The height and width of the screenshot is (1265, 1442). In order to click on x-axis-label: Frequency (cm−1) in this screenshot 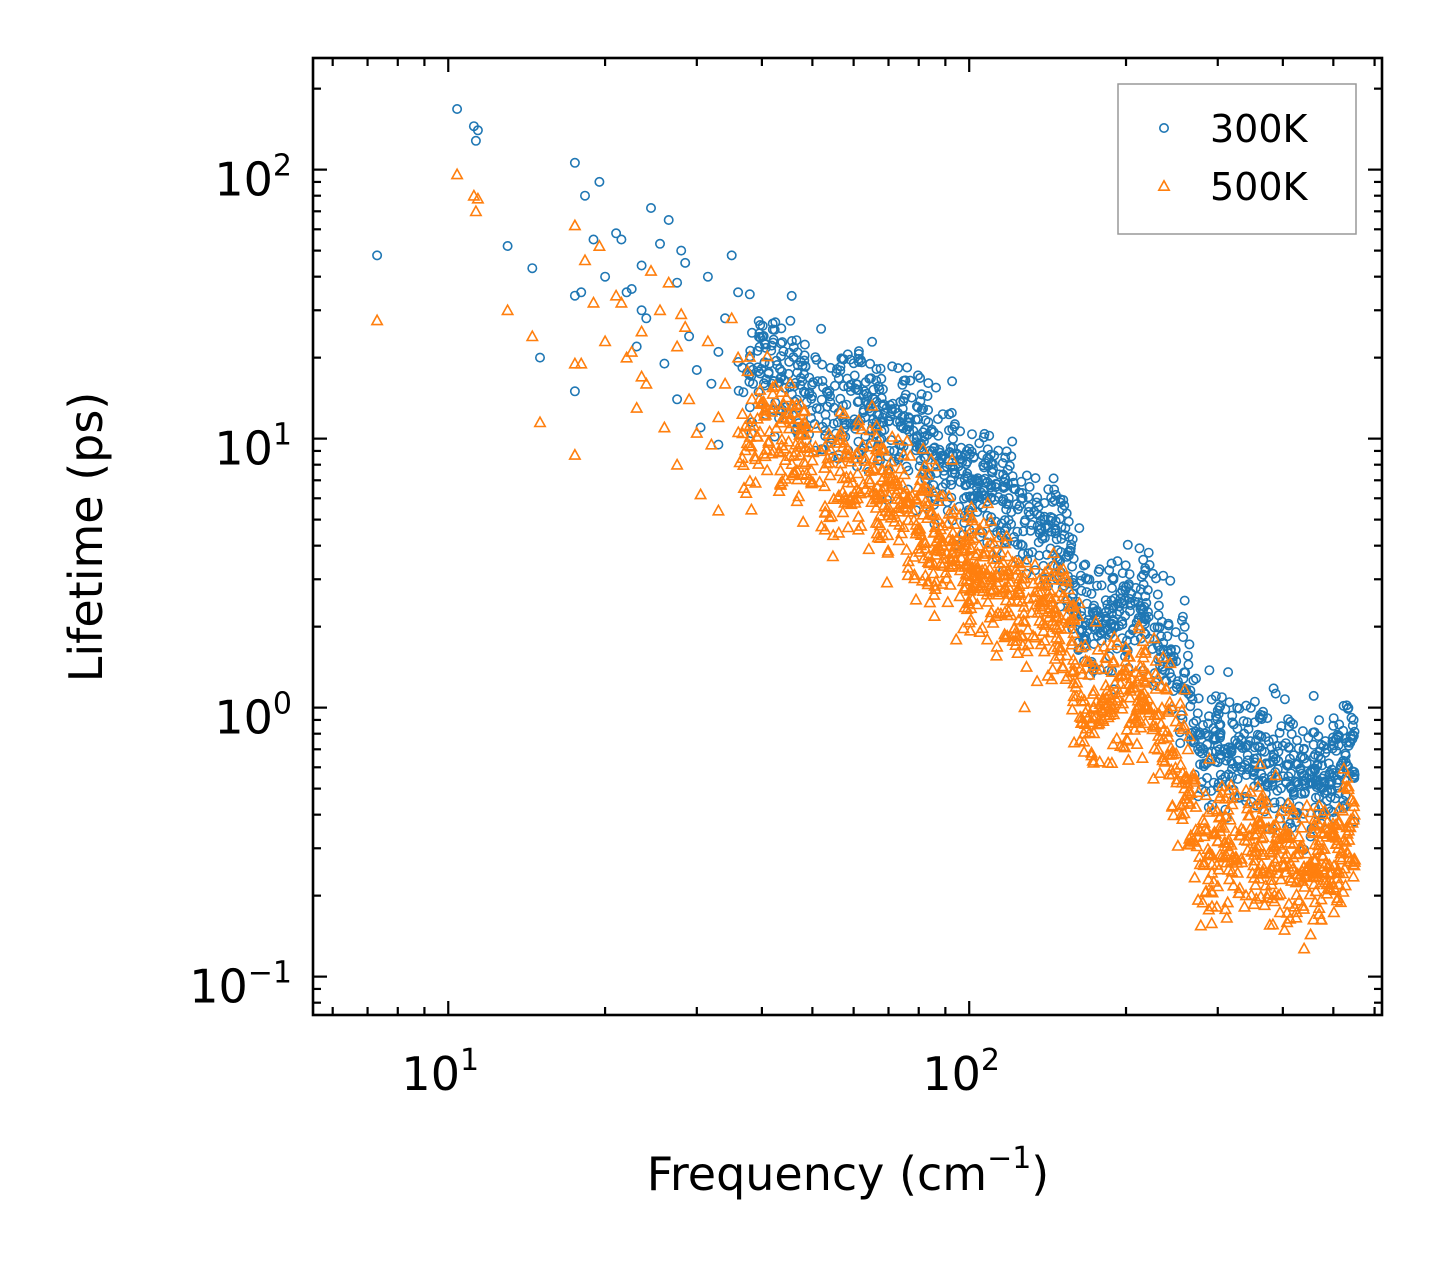, I will do `click(848, 1171)`.